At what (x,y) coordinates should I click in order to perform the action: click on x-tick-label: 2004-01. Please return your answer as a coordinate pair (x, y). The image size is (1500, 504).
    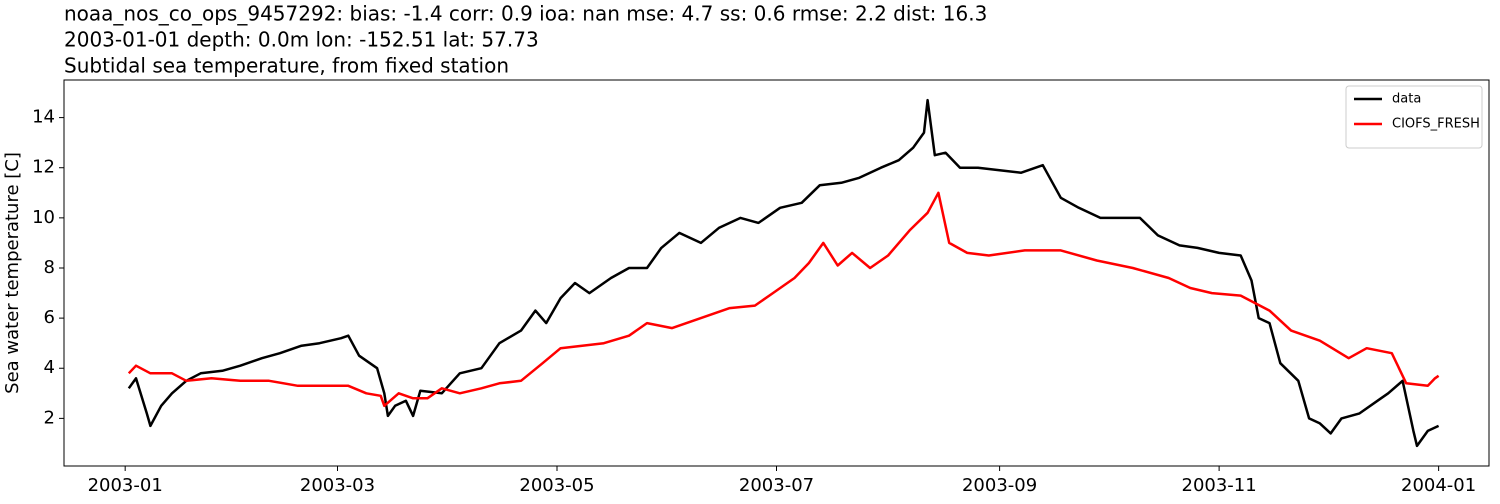
    Looking at the image, I should click on (1438, 485).